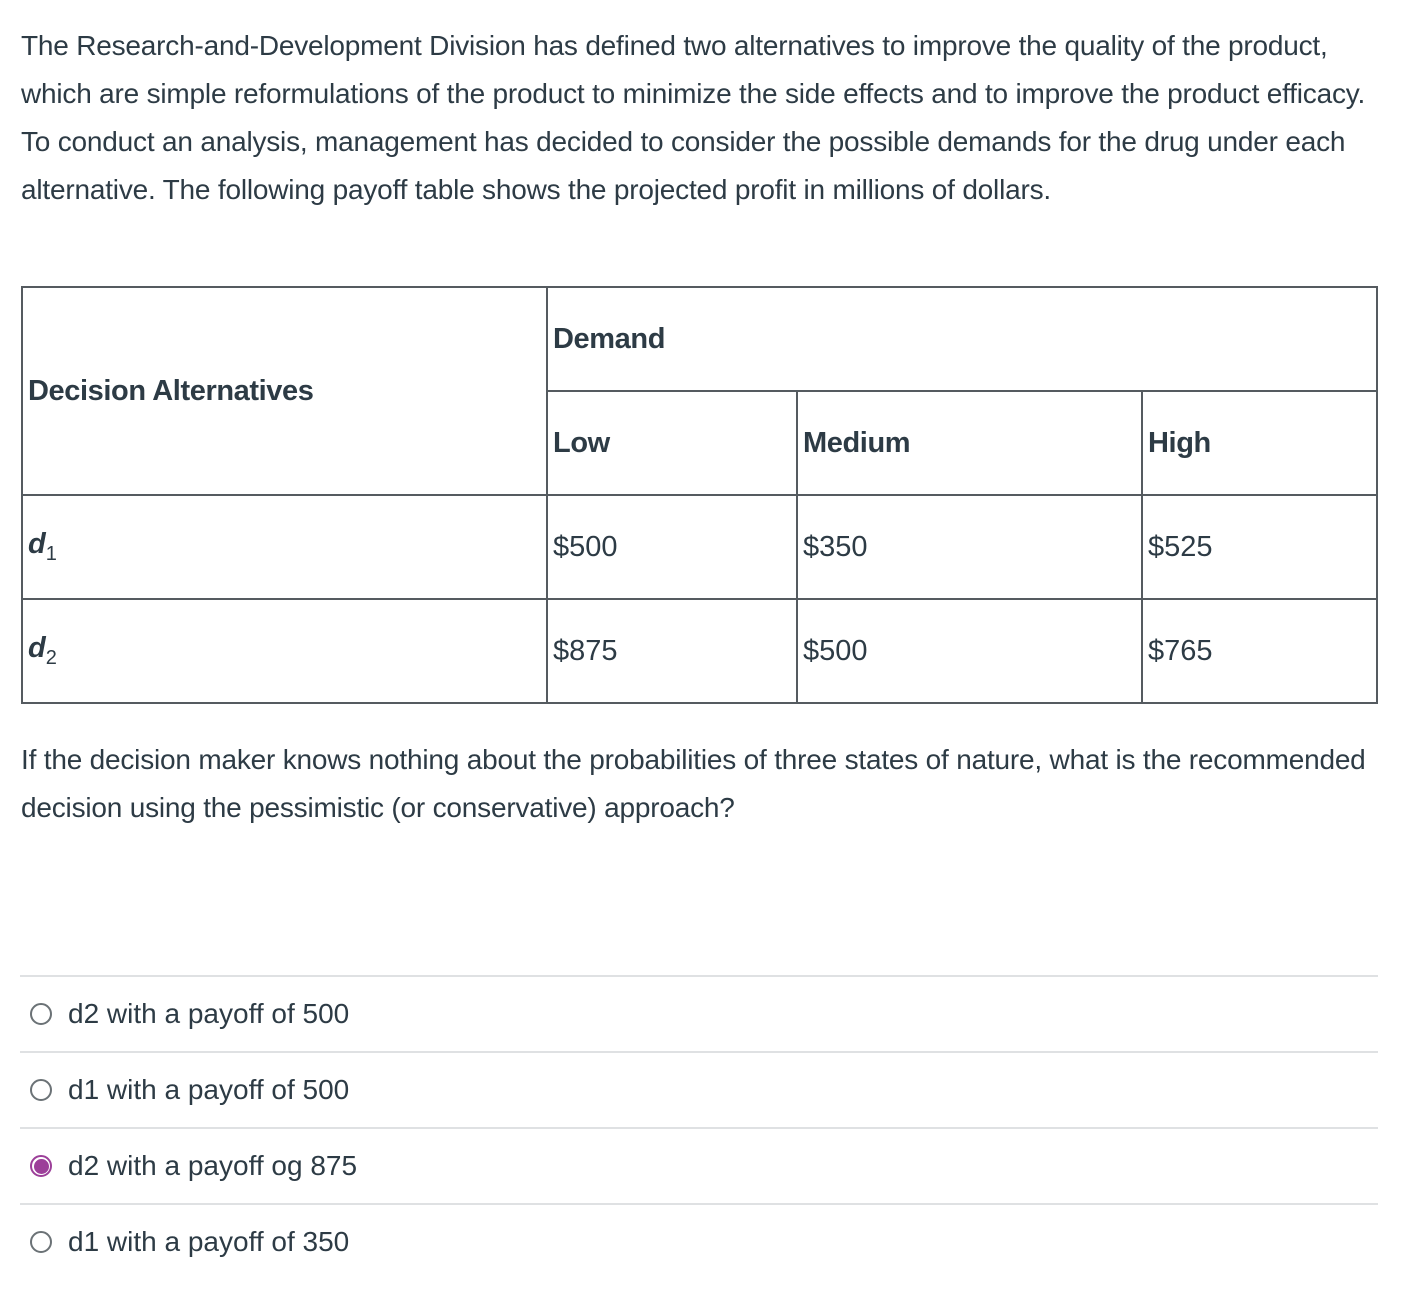  Describe the element at coordinates (969, 443) in the screenshot. I see `col-header-medium: Medium` at that location.